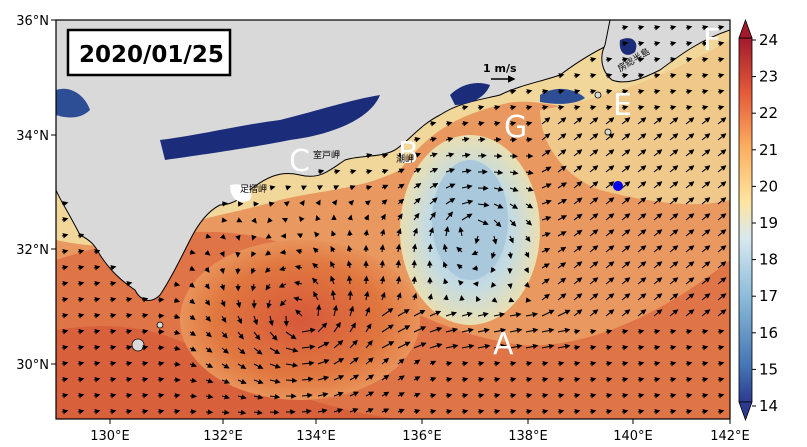 Image resolution: width=807 pixels, height=447 pixels. I want to click on colorbar-tick-label: 19, so click(768, 223).